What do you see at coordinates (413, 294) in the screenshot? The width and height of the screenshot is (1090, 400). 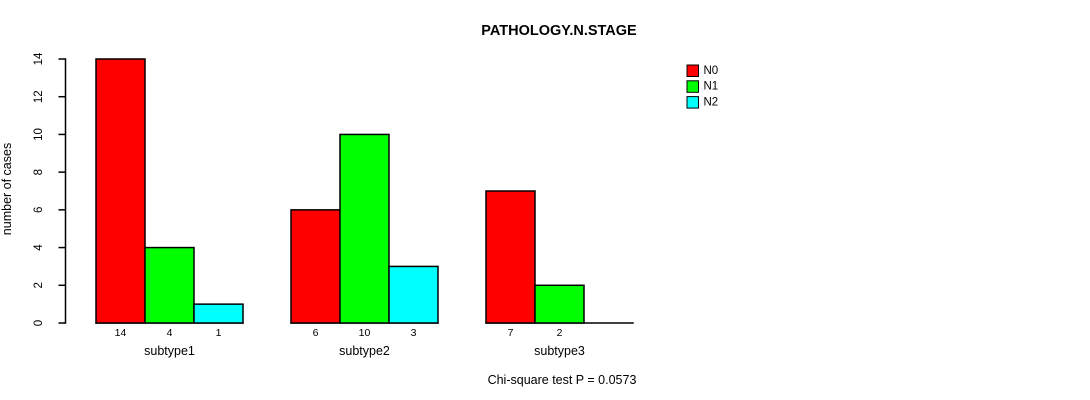 I see `bar-N2-subtype2` at bounding box center [413, 294].